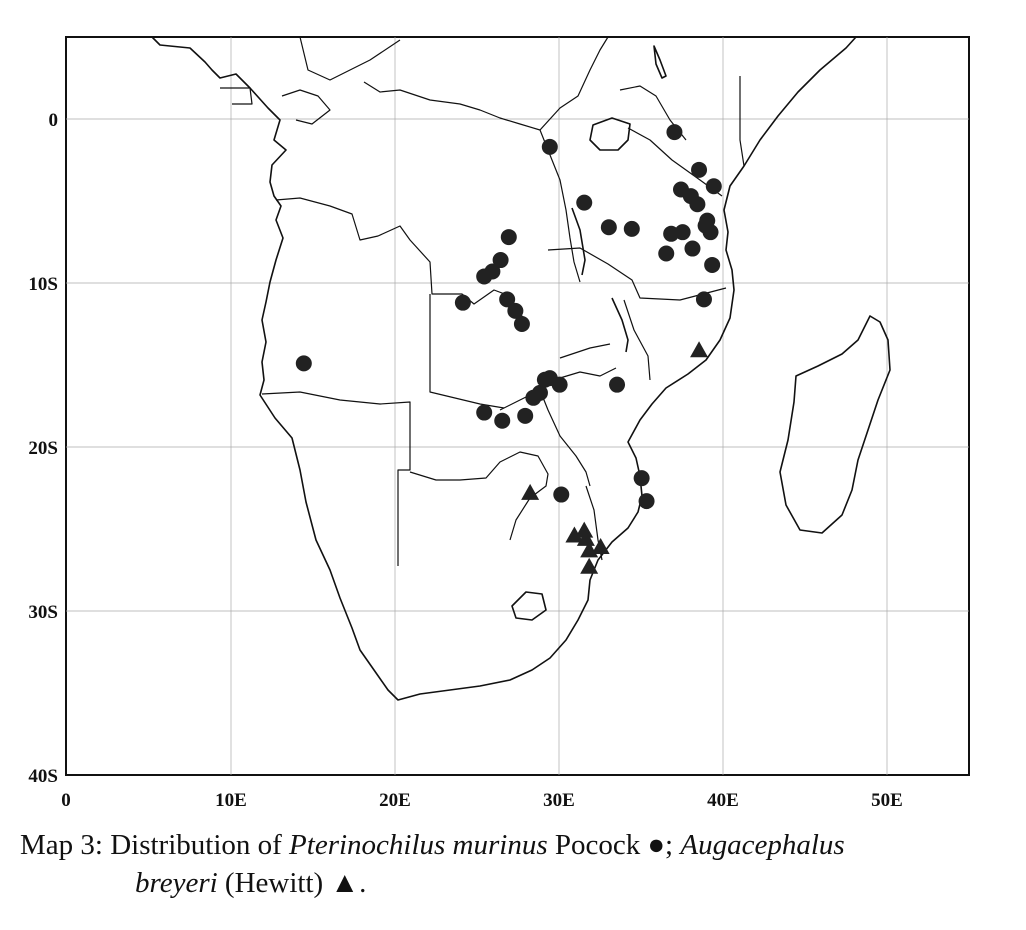 The image size is (1026, 930). Describe the element at coordinates (482, 800) in the screenshot. I see `x-tick-labels: 0 10E 20E 30E 40E 50E` at that location.